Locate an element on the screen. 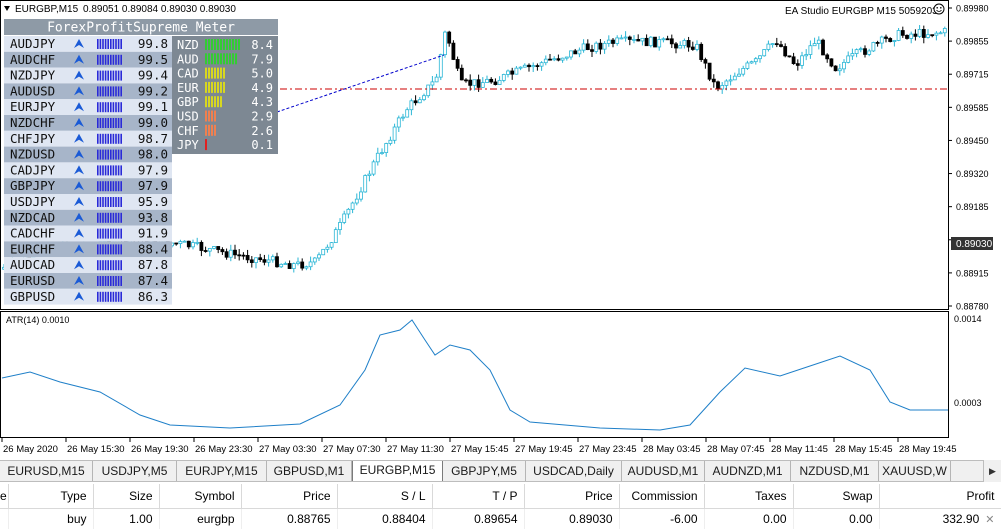 The height and width of the screenshot is (529, 1001). chart-tab: GBPUSD,M1 is located at coordinates (309, 471).